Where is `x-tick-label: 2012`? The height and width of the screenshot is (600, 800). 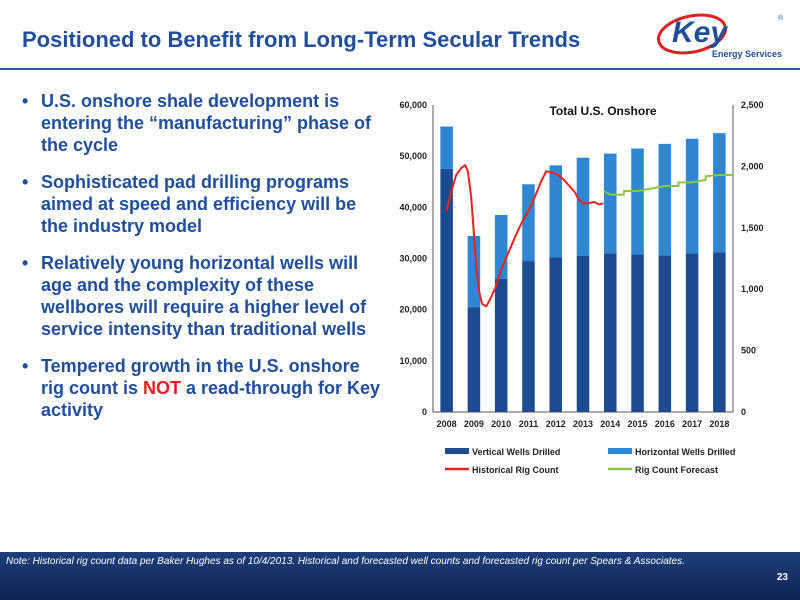 x-tick-label: 2012 is located at coordinates (556, 424).